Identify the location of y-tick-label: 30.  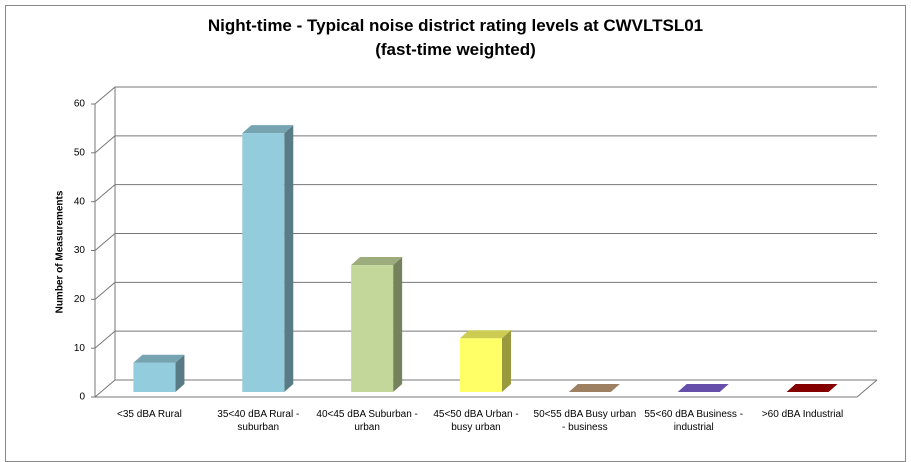
(80, 250).